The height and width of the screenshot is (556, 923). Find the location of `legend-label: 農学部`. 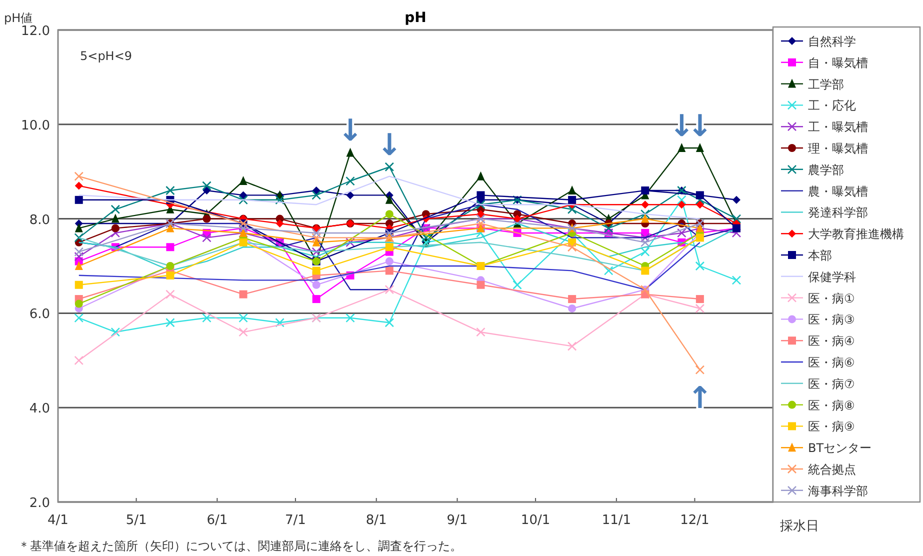

legend-label: 農学部 is located at coordinates (826, 169).